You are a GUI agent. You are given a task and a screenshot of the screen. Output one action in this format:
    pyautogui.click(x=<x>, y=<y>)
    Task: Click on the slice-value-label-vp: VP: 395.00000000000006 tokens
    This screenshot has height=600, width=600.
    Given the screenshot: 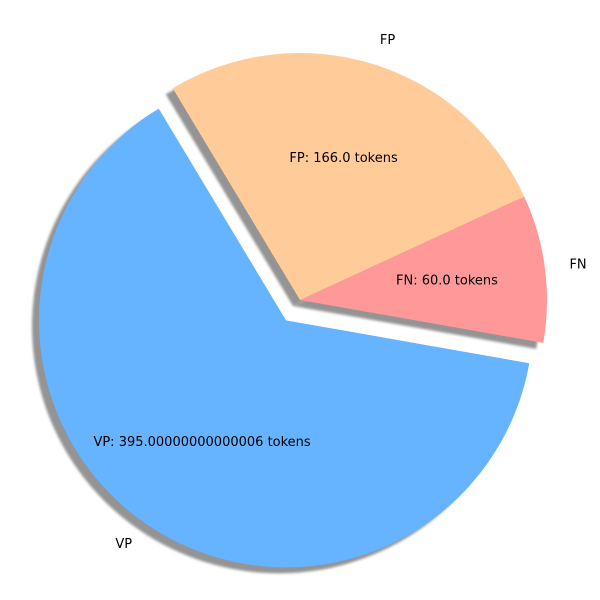 What is the action you would take?
    pyautogui.click(x=201, y=442)
    